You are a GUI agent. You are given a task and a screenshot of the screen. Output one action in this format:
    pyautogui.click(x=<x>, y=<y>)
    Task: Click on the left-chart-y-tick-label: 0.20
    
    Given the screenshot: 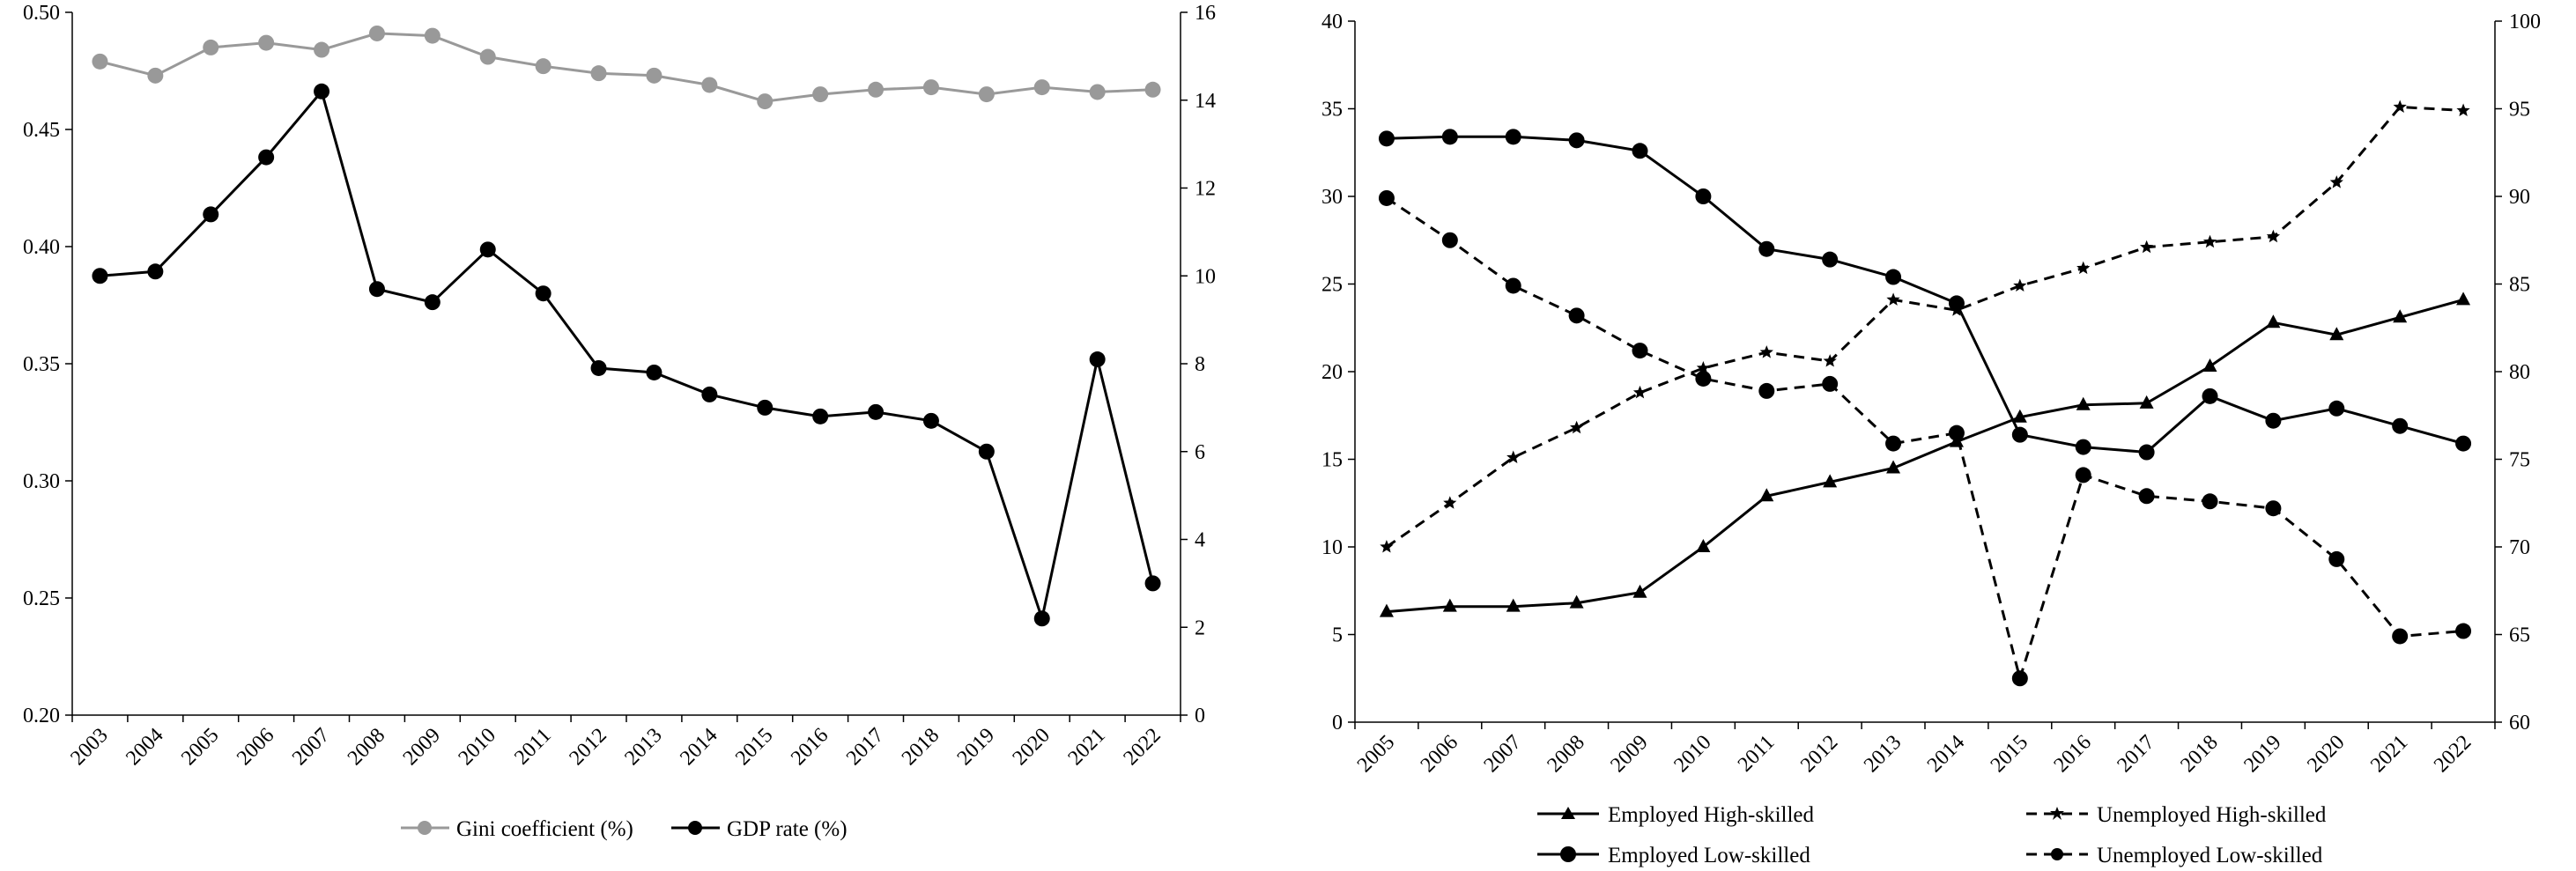 What is the action you would take?
    pyautogui.click(x=42, y=716)
    